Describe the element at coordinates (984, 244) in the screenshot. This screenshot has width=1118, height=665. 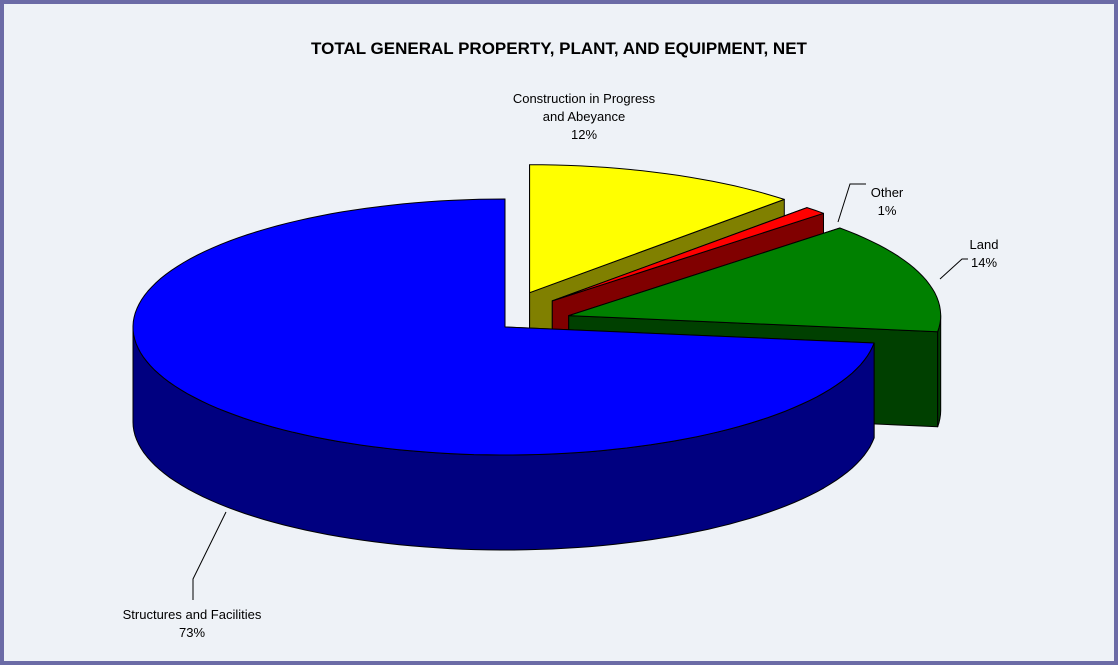
I see `category-label: Land` at that location.